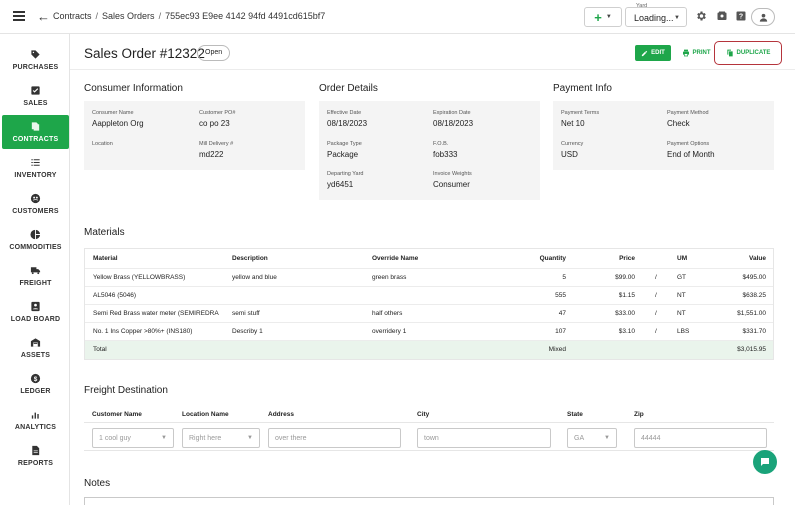 The width and height of the screenshot is (795, 505). What do you see at coordinates (598, 17) in the screenshot?
I see `plus-icon: +` at bounding box center [598, 17].